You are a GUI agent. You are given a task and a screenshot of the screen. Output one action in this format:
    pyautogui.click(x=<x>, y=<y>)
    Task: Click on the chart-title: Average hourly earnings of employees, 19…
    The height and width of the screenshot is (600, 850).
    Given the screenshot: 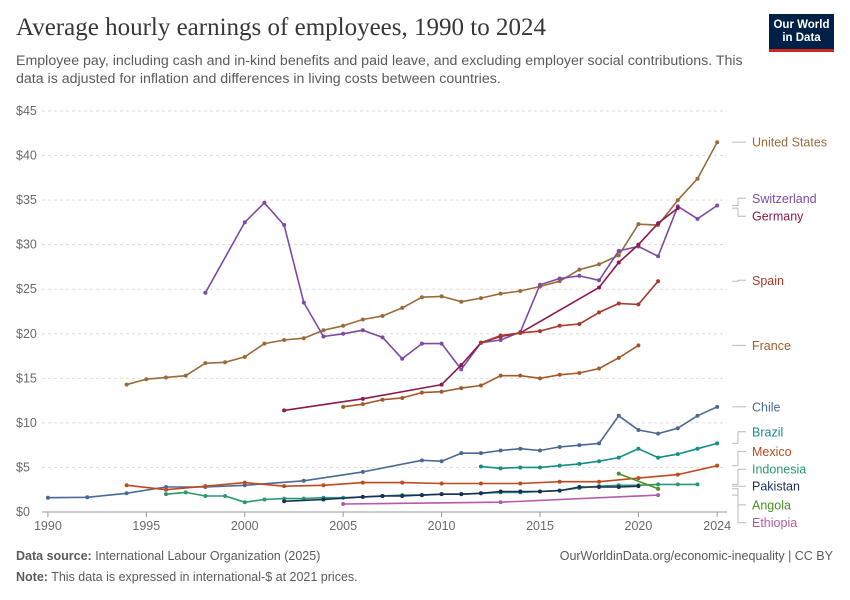 What is the action you would take?
    pyautogui.click(x=281, y=27)
    